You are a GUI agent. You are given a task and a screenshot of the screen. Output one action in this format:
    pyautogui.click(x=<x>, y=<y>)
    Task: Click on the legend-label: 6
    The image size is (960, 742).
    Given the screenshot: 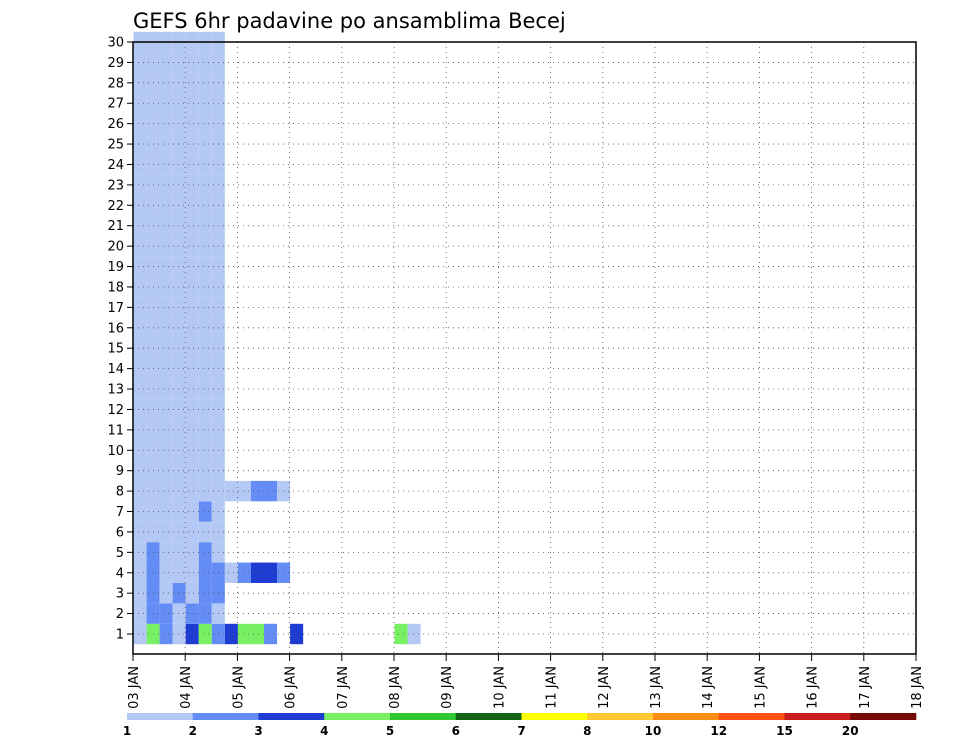 What is the action you would take?
    pyautogui.click(x=456, y=731)
    